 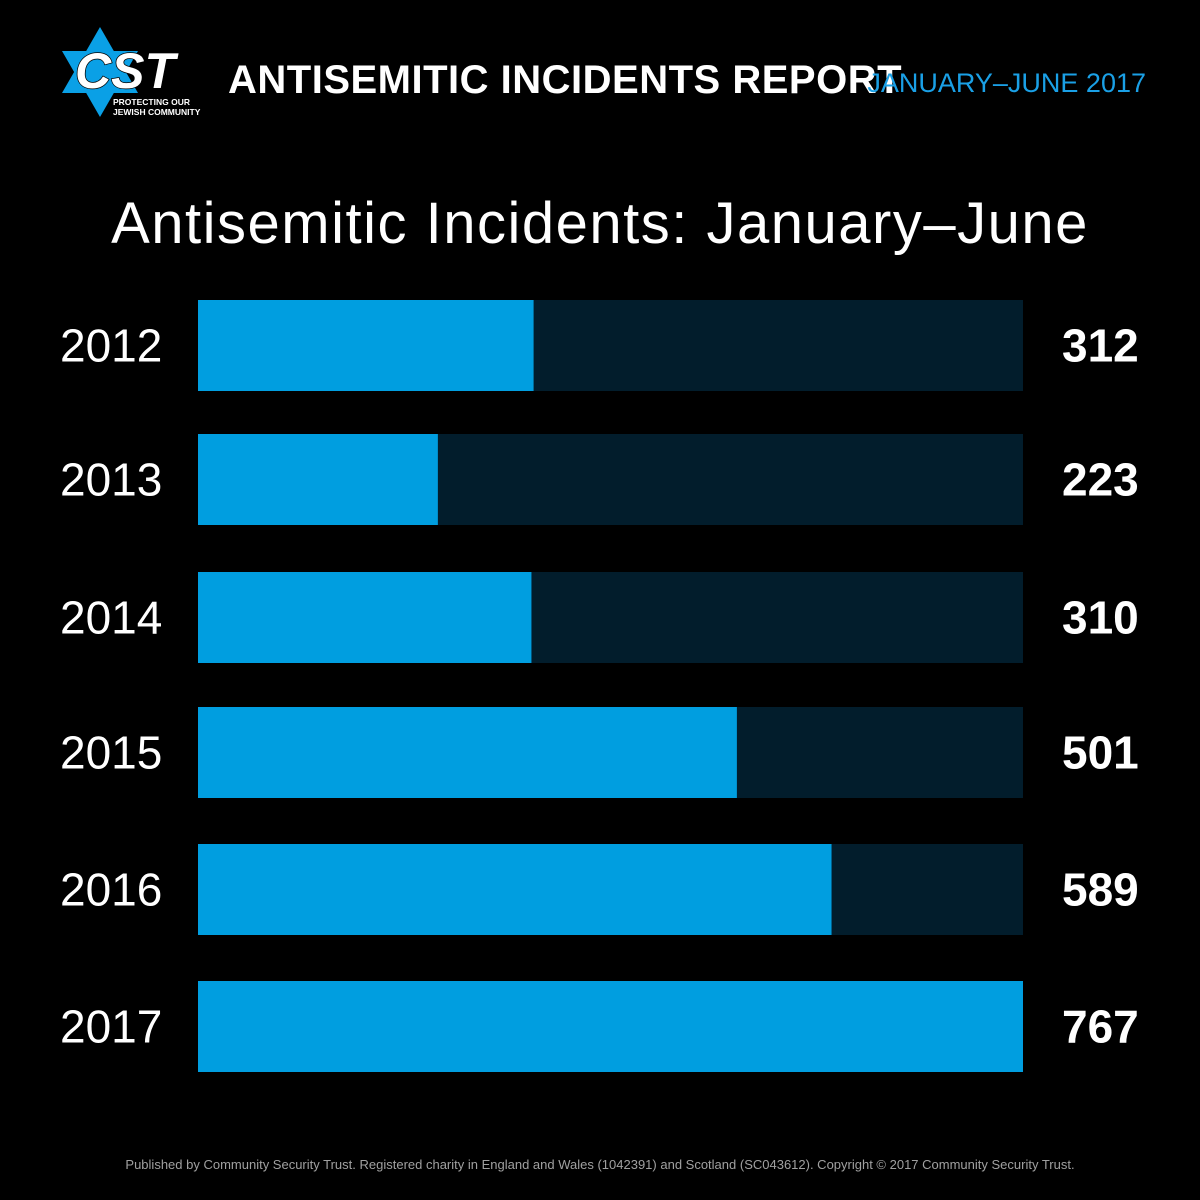 I want to click on report-title: ANTISEMITIC INCIDENTS REPORT, so click(x=565, y=80).